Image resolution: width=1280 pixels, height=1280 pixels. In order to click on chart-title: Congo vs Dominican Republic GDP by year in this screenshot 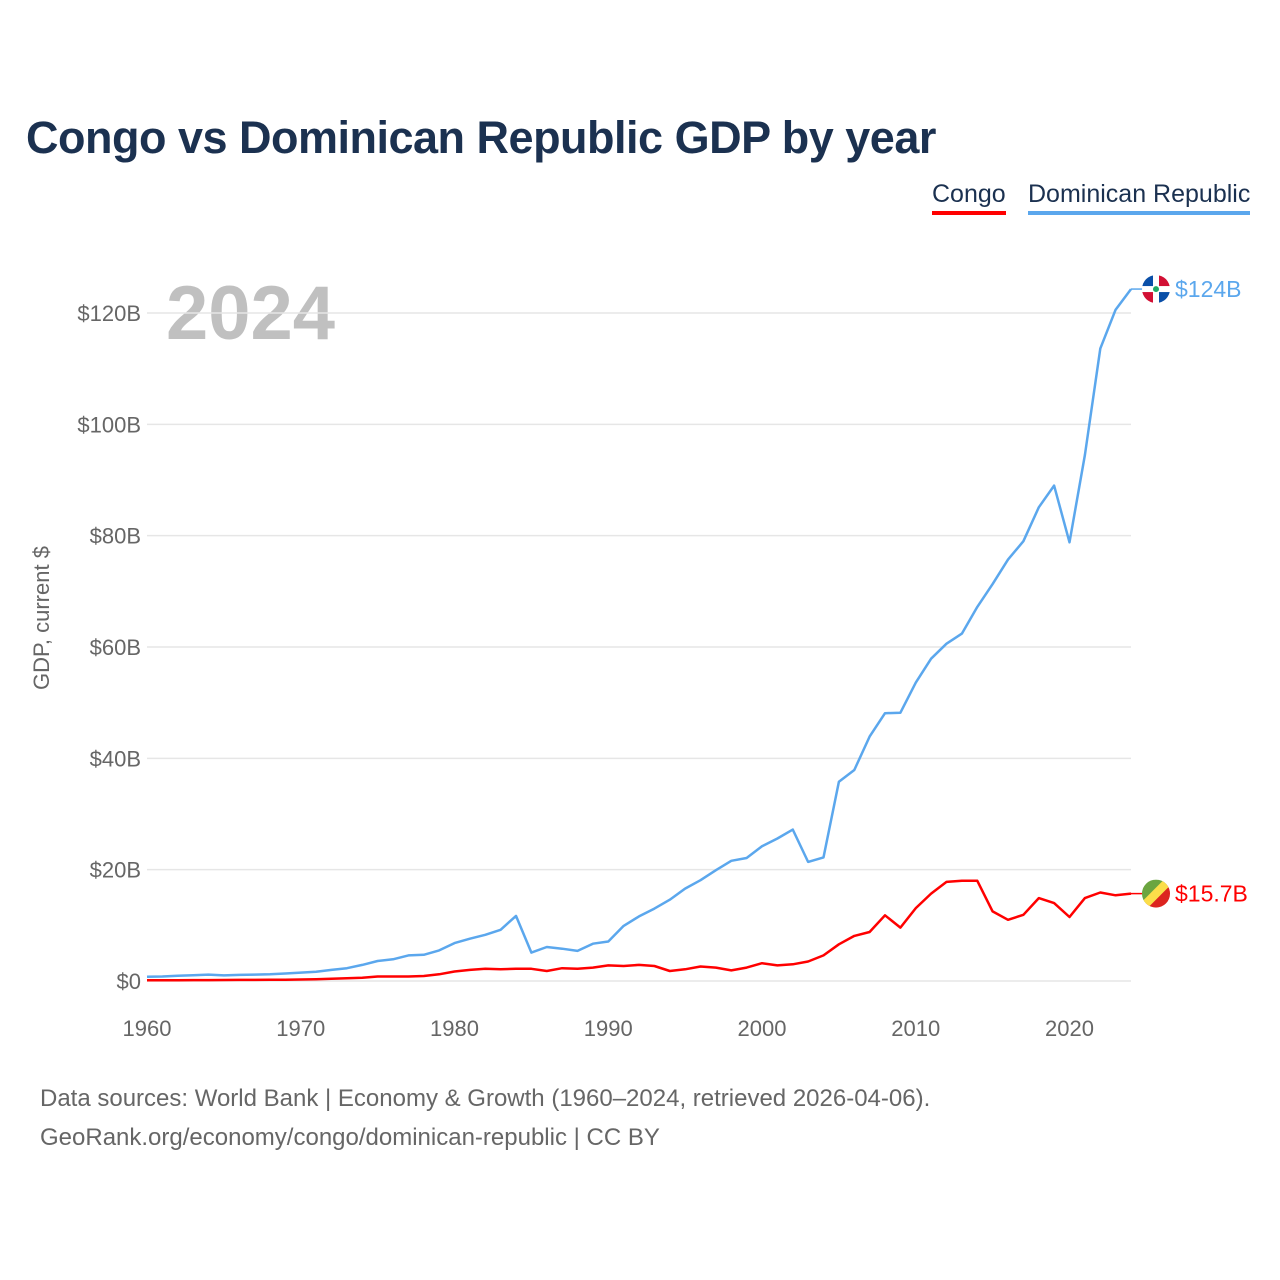, I will do `click(481, 137)`.